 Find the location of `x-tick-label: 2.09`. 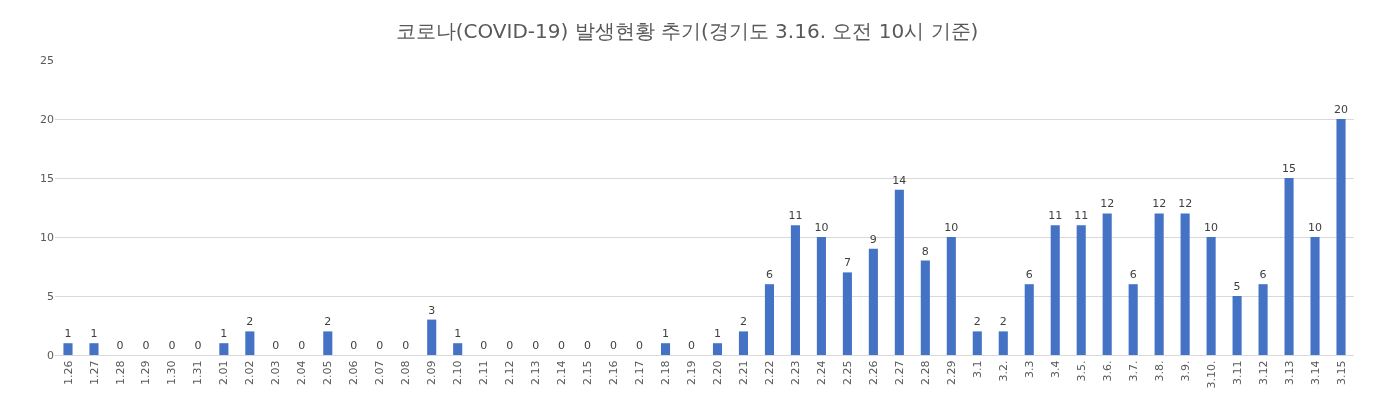

x-tick-label: 2.09 is located at coordinates (432, 372).